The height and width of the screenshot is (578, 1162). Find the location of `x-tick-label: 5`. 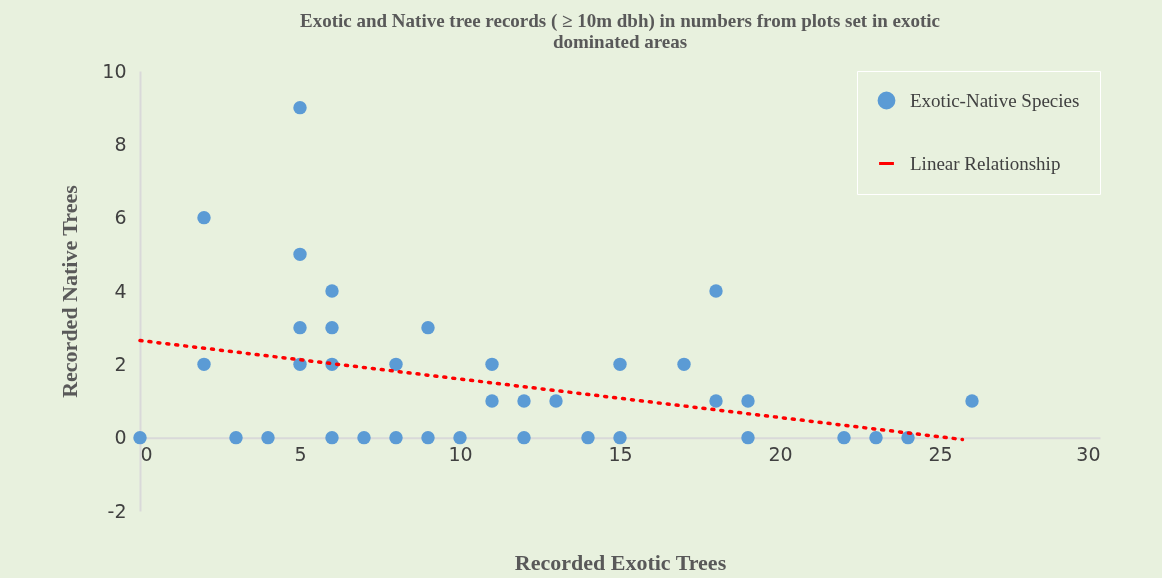

x-tick-label: 5 is located at coordinates (300, 454).